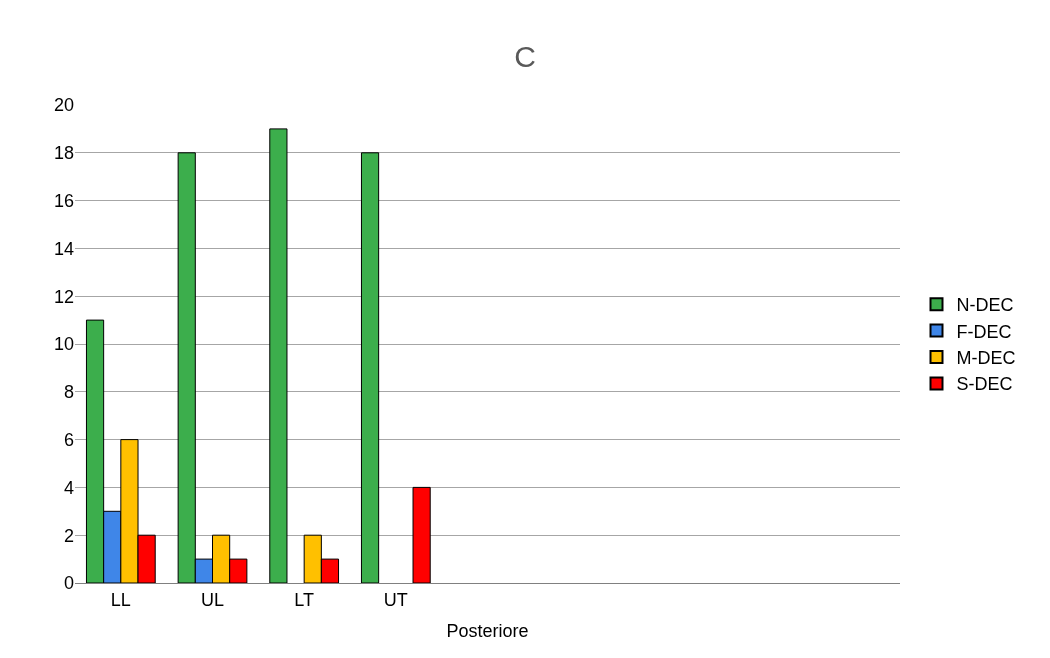 This screenshot has height=658, width=1050. Describe the element at coordinates (63, 105) in the screenshot. I see `y-tick-label: 20` at that location.